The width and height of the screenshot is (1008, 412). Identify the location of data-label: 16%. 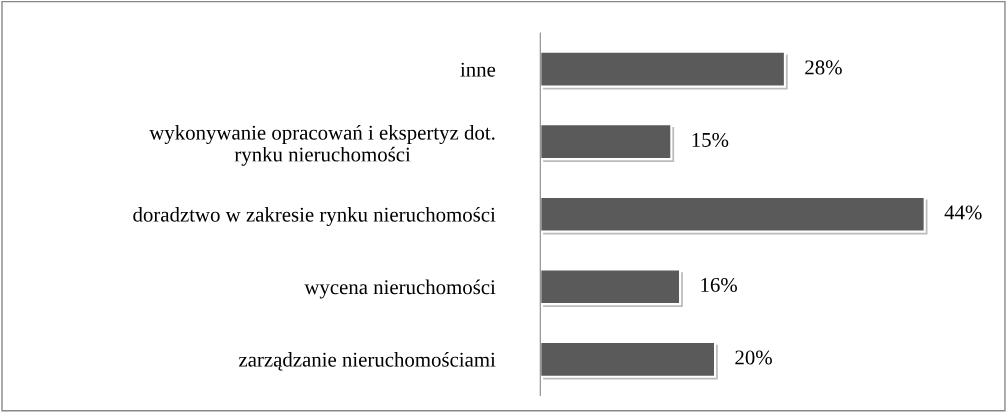
(719, 285).